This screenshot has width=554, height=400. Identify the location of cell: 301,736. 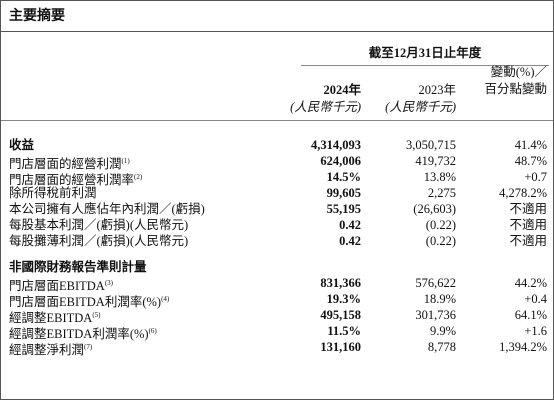
(435, 315).